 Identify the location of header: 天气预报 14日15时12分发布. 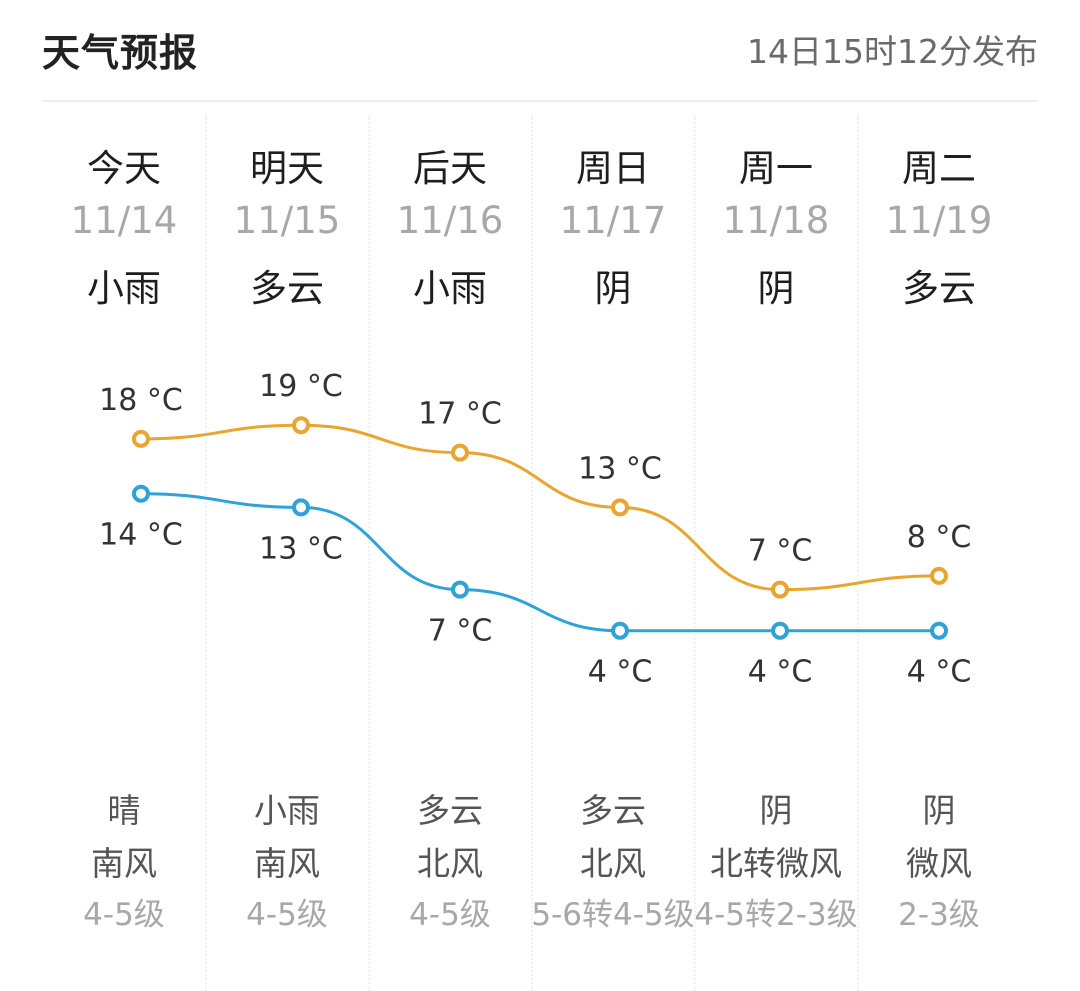
(540, 51).